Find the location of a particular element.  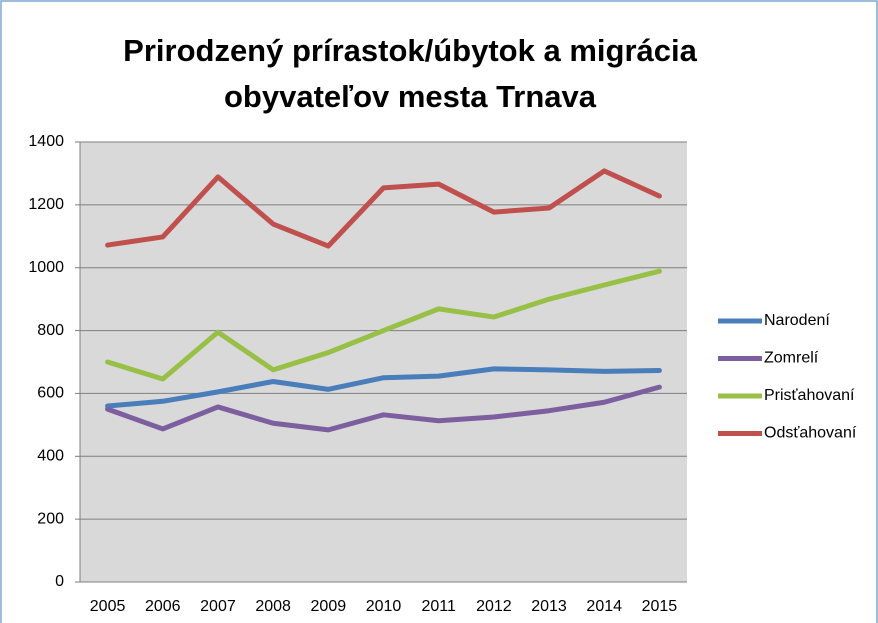

x-tick-label: 2006 is located at coordinates (163, 606).